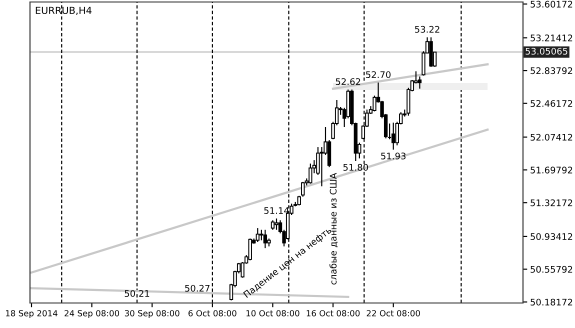 The image size is (575, 328). What do you see at coordinates (551, 269) in the screenshot?
I see `y-tick-label: 50.55792` at bounding box center [551, 269].